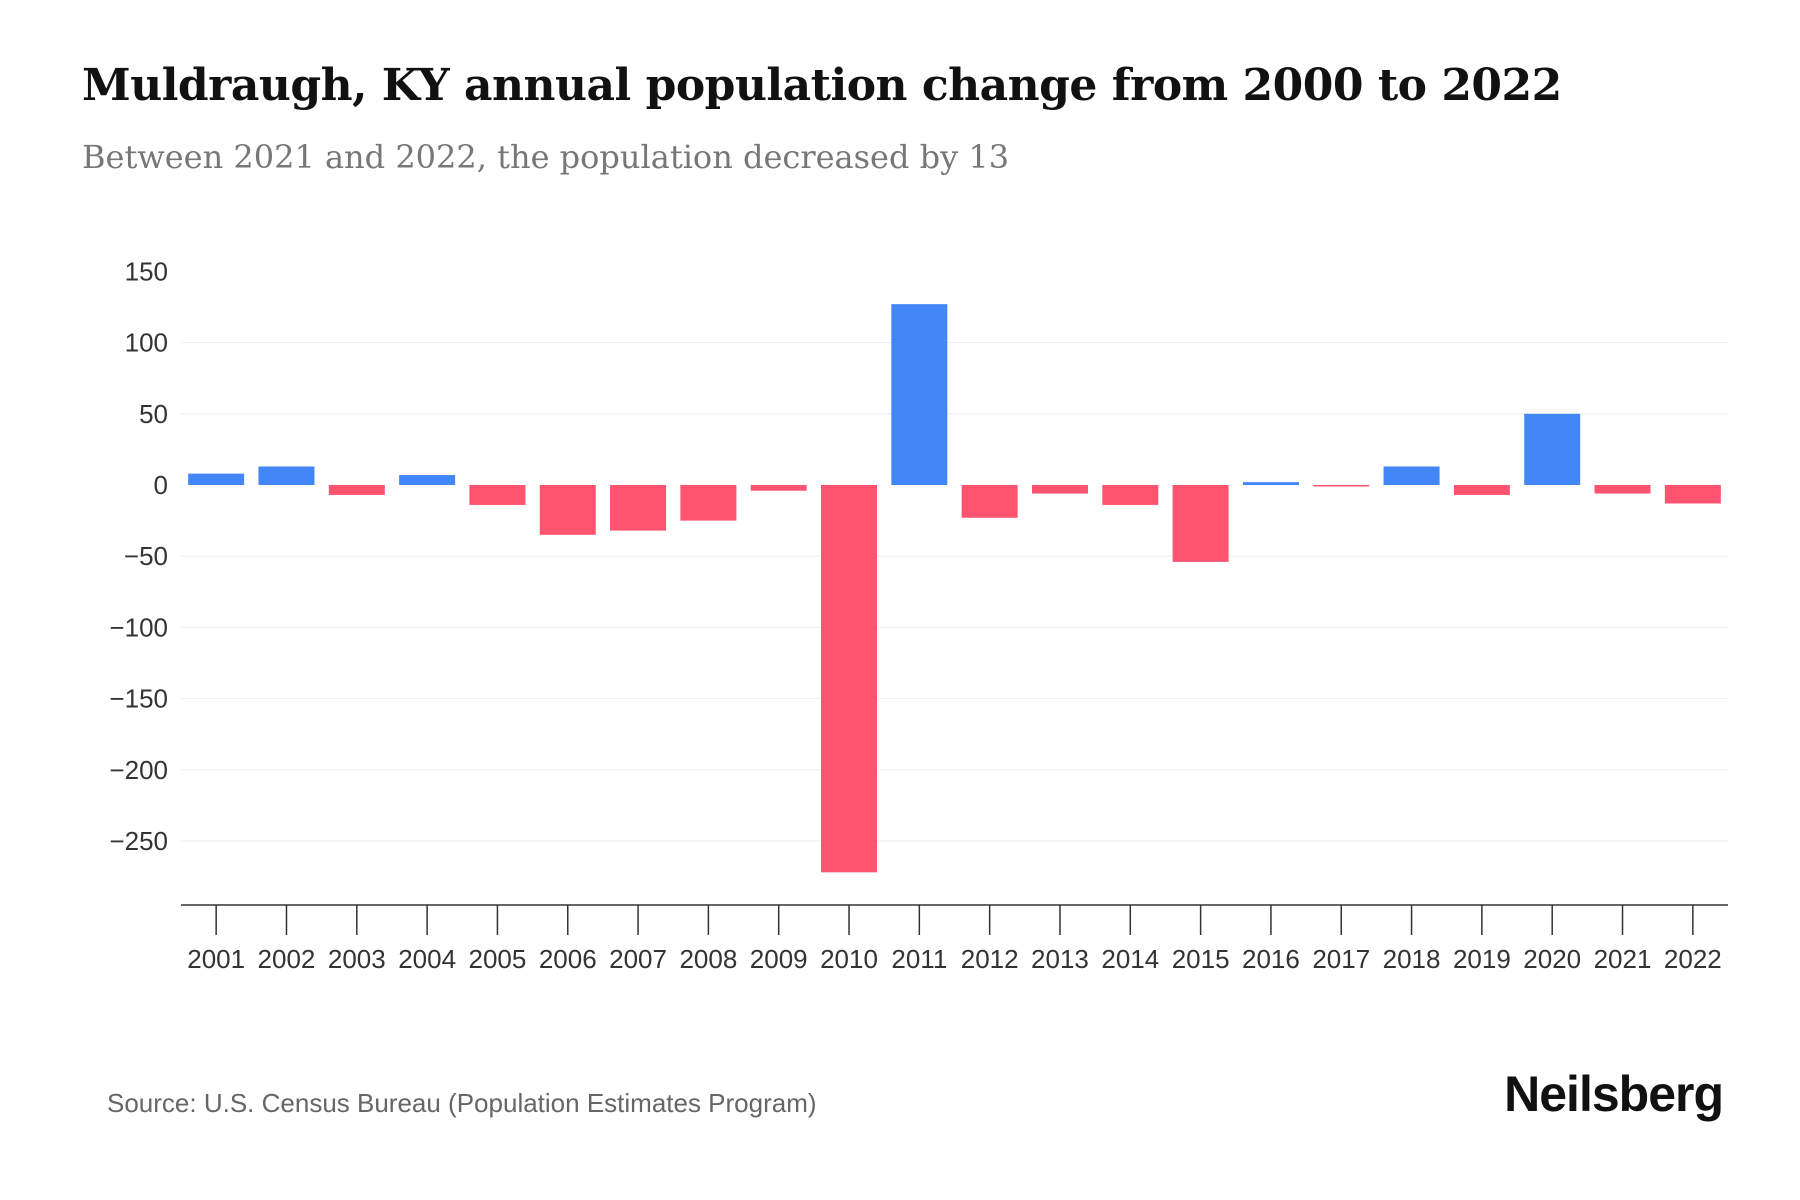 This screenshot has width=1800, height=1200. I want to click on y-tick-label: −100, so click(138, 627).